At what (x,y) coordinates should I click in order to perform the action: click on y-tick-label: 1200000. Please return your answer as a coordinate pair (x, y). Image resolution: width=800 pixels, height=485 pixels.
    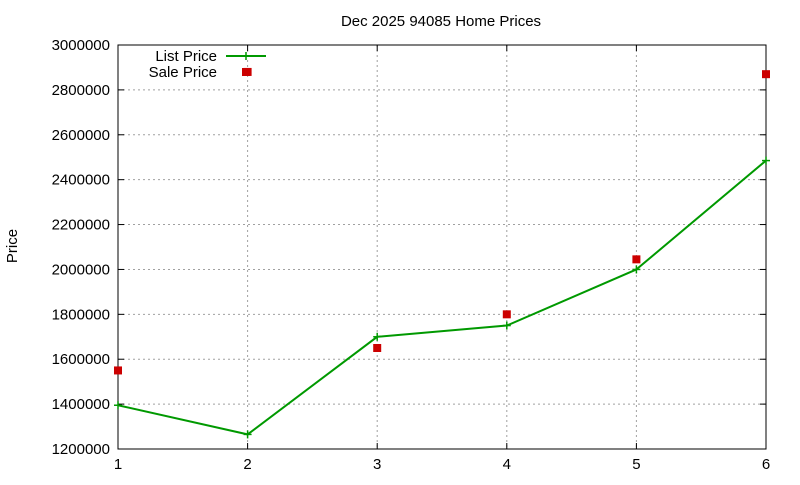
    Looking at the image, I should click on (81, 449).